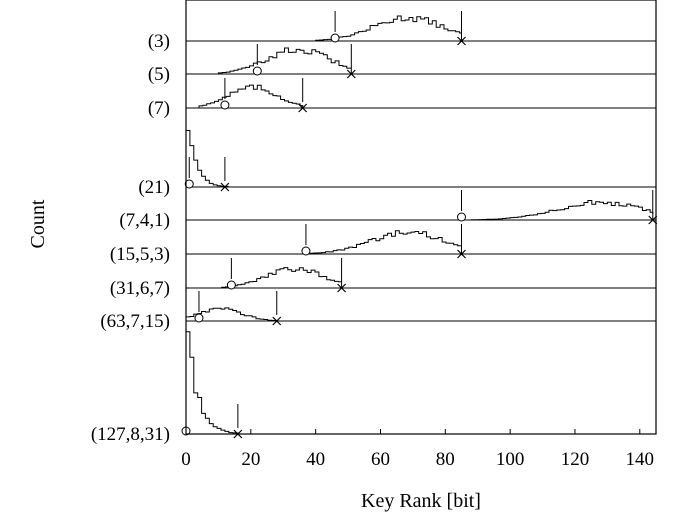  Describe the element at coordinates (510, 459) in the screenshot. I see `x-tick-label: 100` at that location.